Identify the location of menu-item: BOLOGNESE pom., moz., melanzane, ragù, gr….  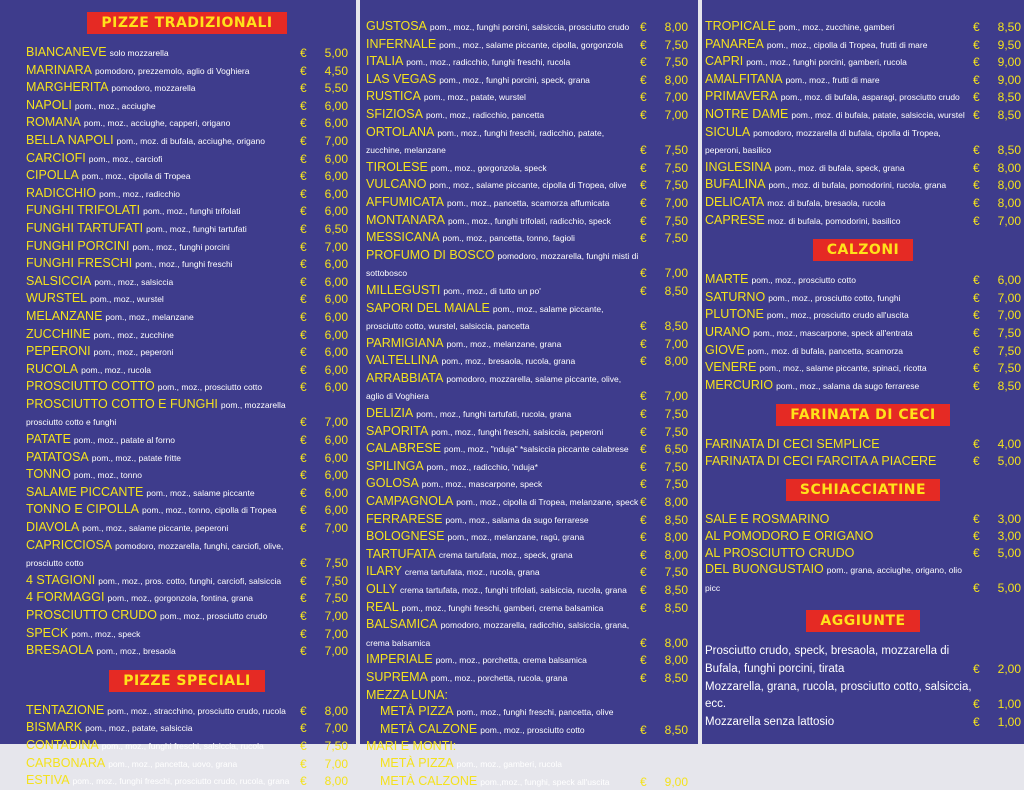
(527, 537).